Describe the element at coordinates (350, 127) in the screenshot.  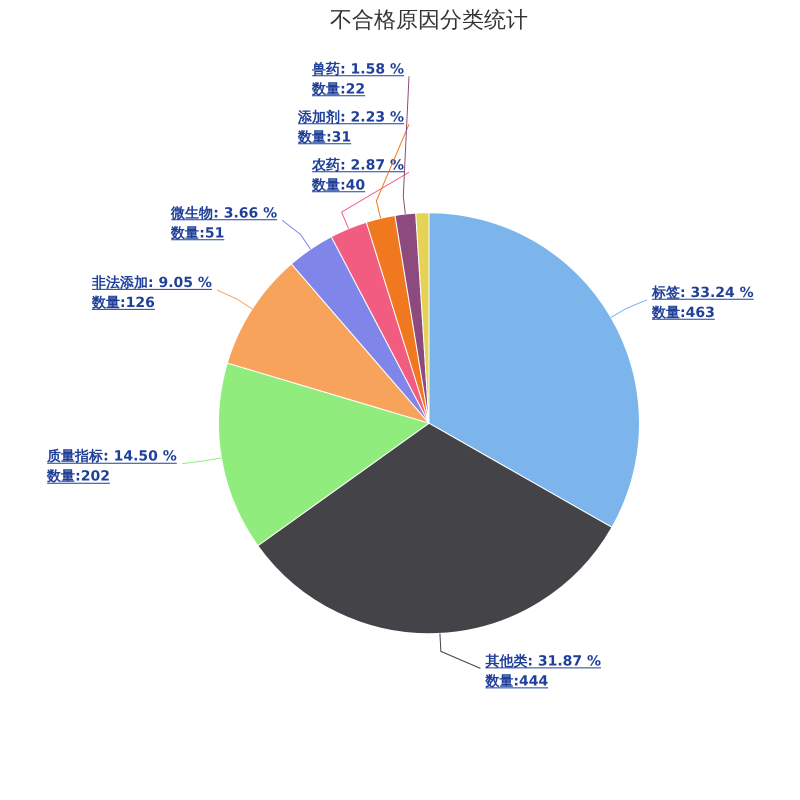
I see `slice-label: 添加剂: 2.23 % 数量:31` at that location.